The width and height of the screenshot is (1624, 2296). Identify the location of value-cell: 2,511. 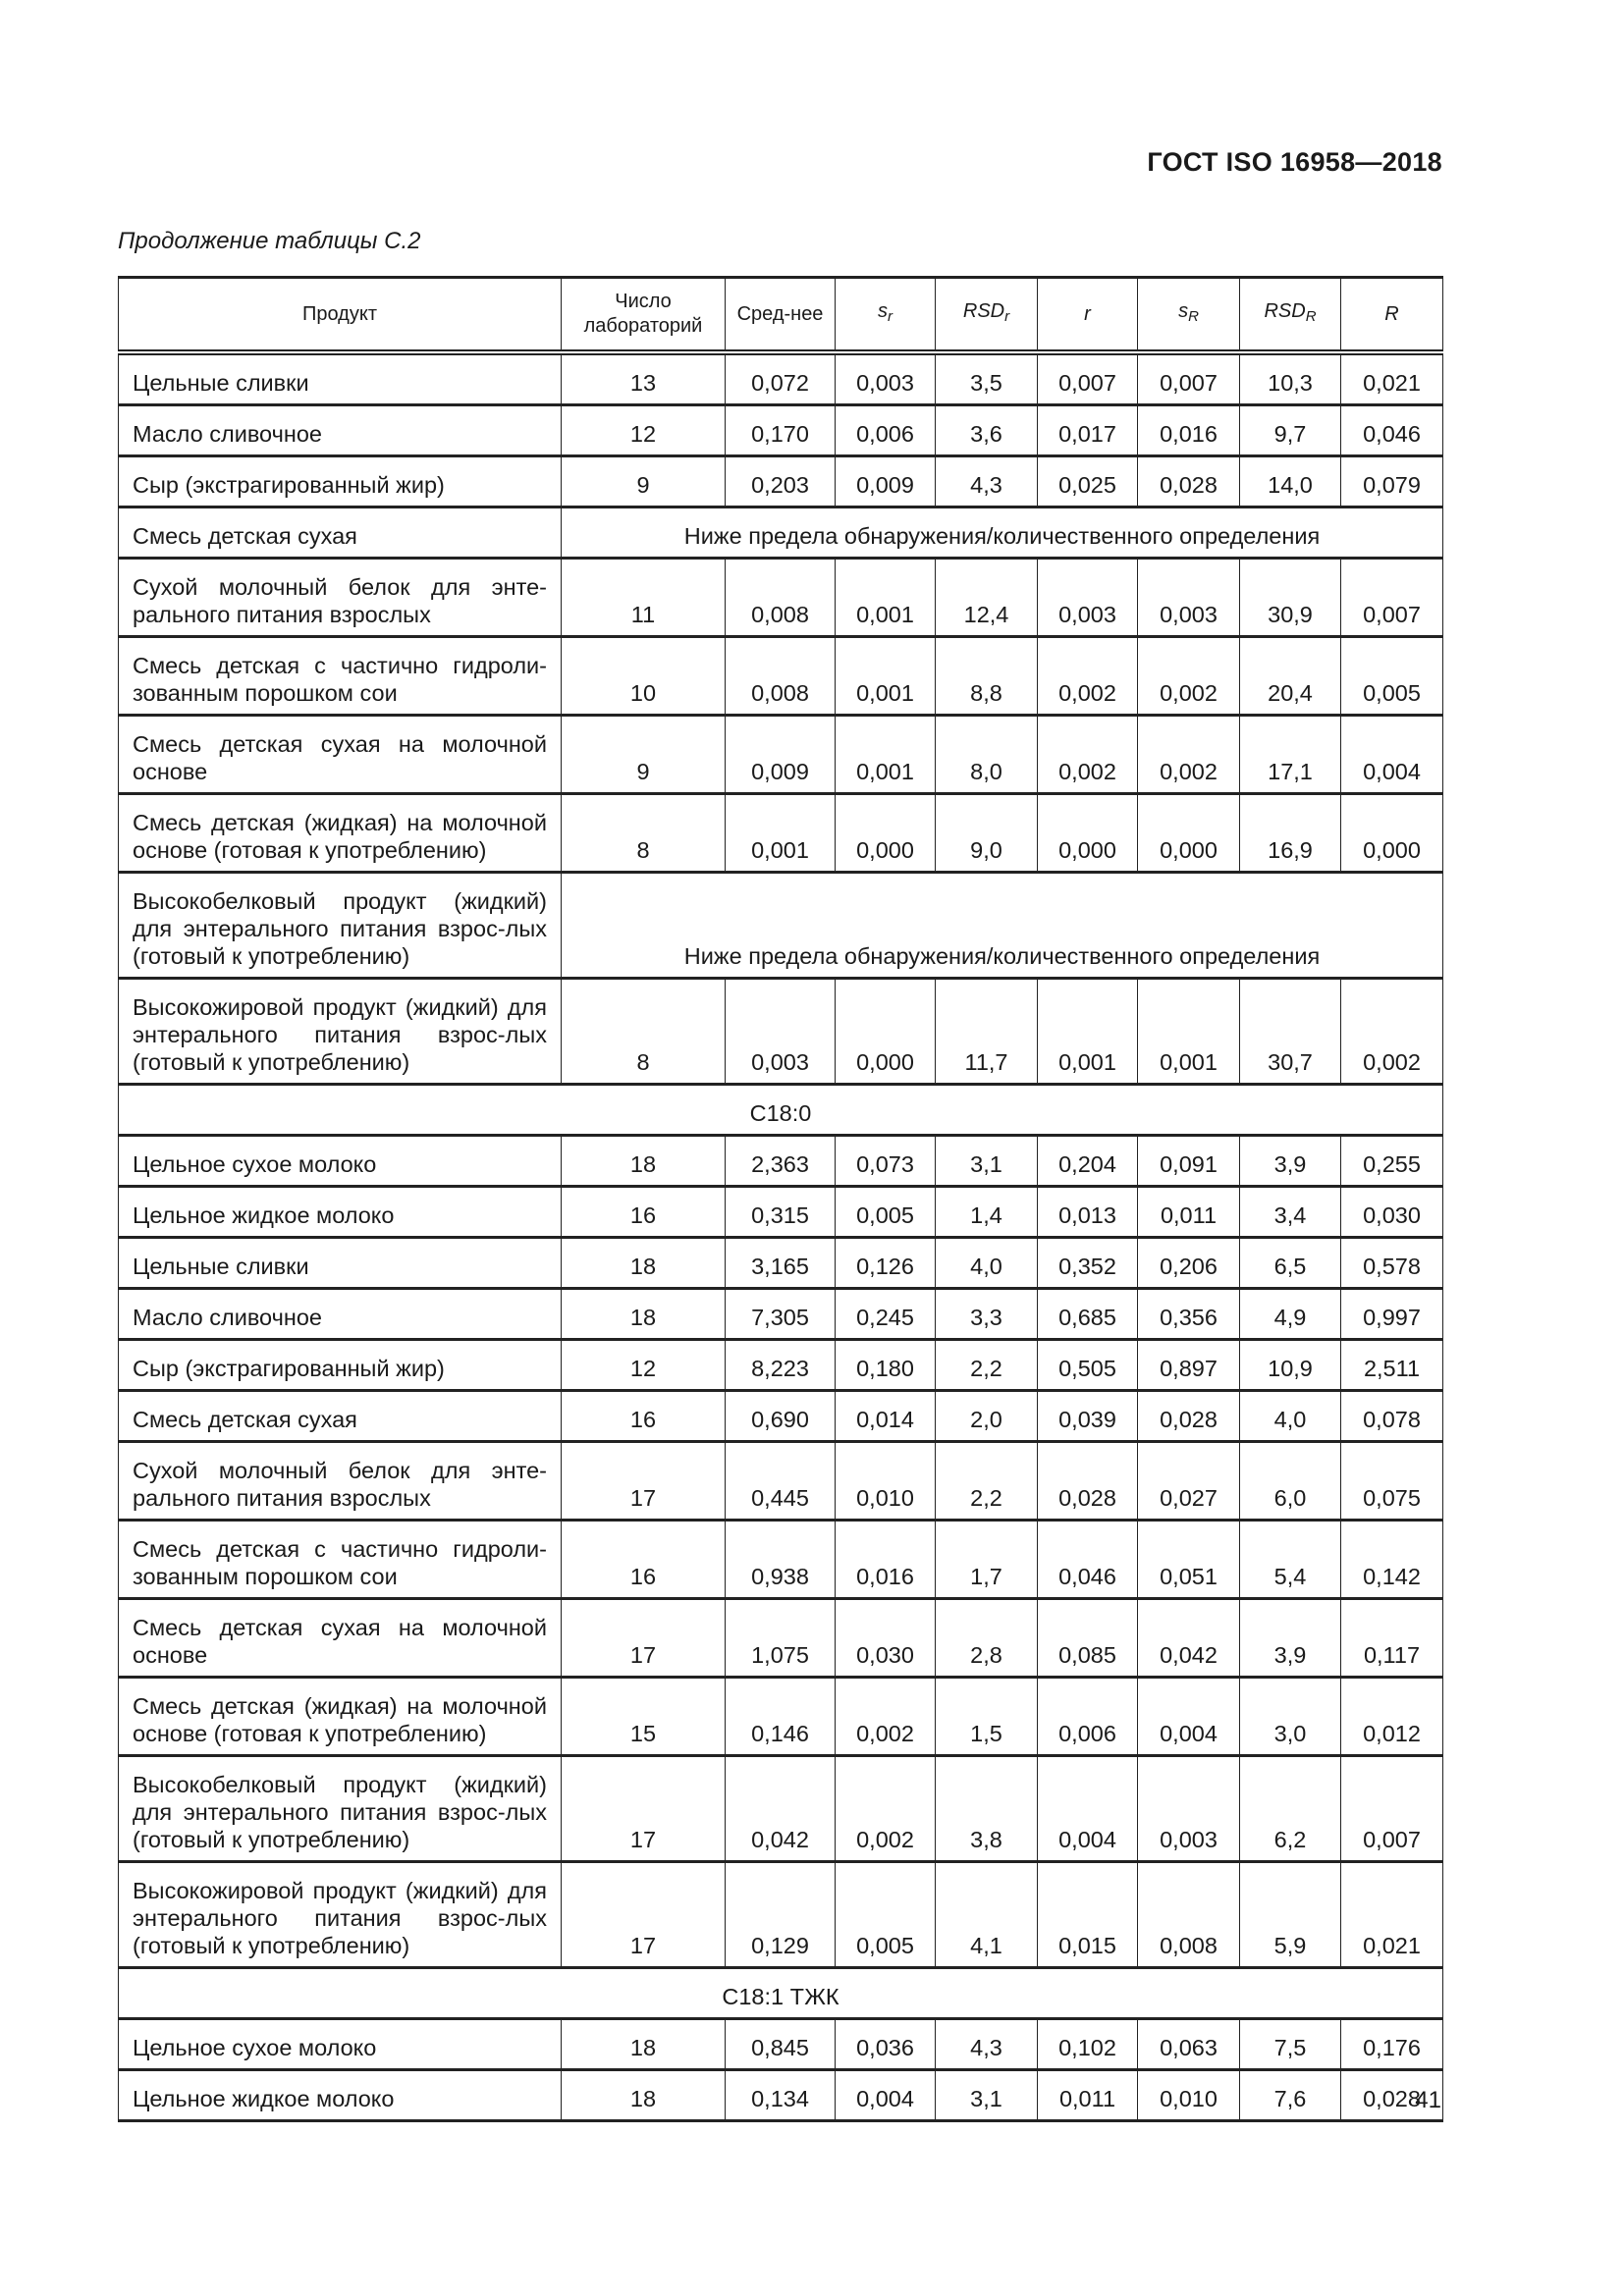
(1391, 1365).